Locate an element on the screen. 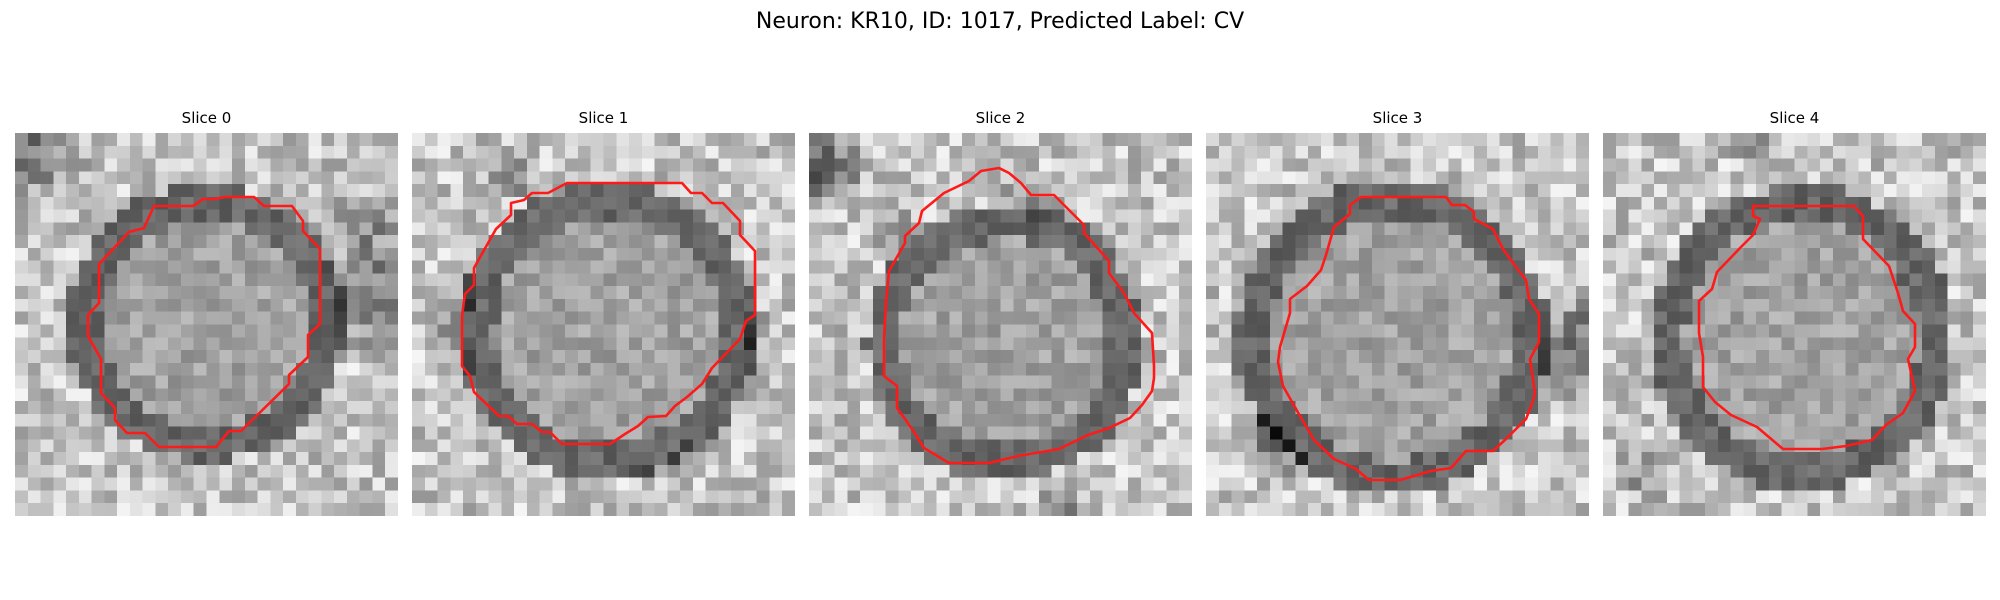 The width and height of the screenshot is (2000, 600). slice-panel-0: Slice 0 is located at coordinates (206, 311).